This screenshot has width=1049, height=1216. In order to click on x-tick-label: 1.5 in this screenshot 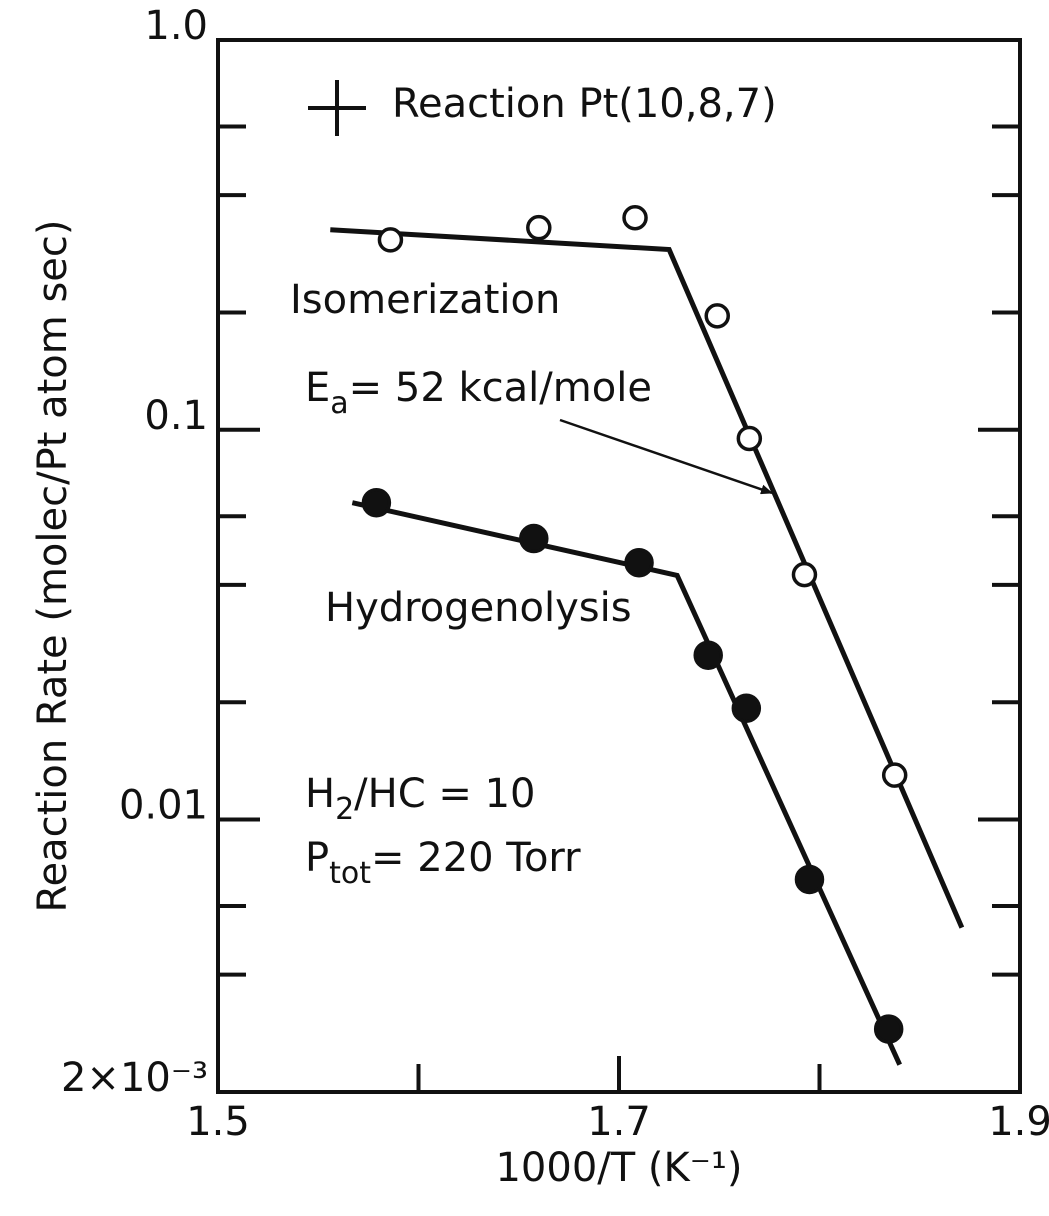, I will do `click(218, 1122)`.